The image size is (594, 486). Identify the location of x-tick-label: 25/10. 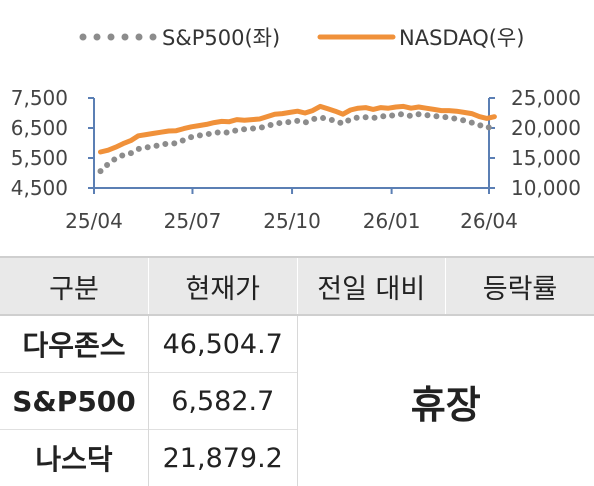
(292, 221).